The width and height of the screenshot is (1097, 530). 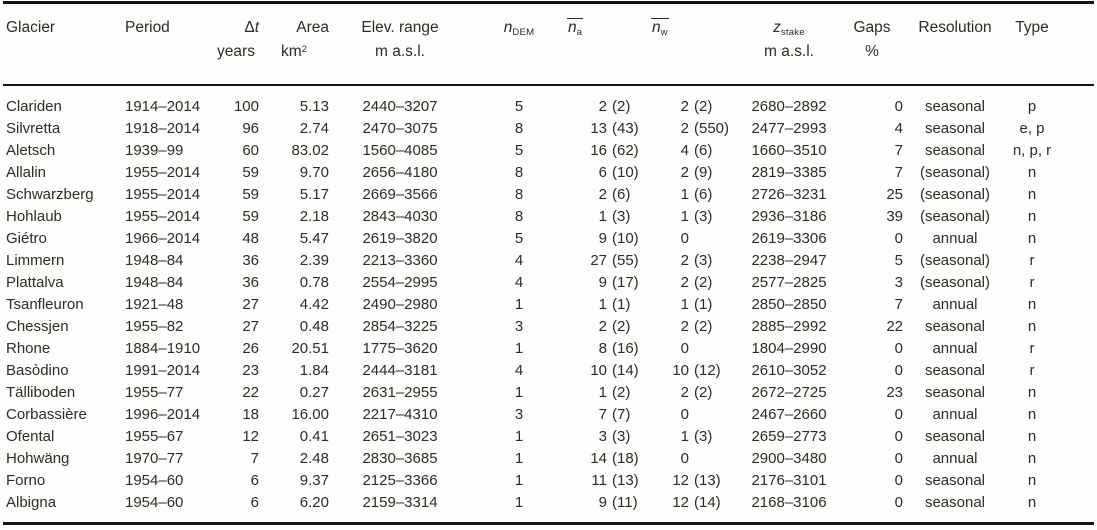 What do you see at coordinates (694, 437) in the screenshot?
I see `cell-n-w: 1 (3)` at bounding box center [694, 437].